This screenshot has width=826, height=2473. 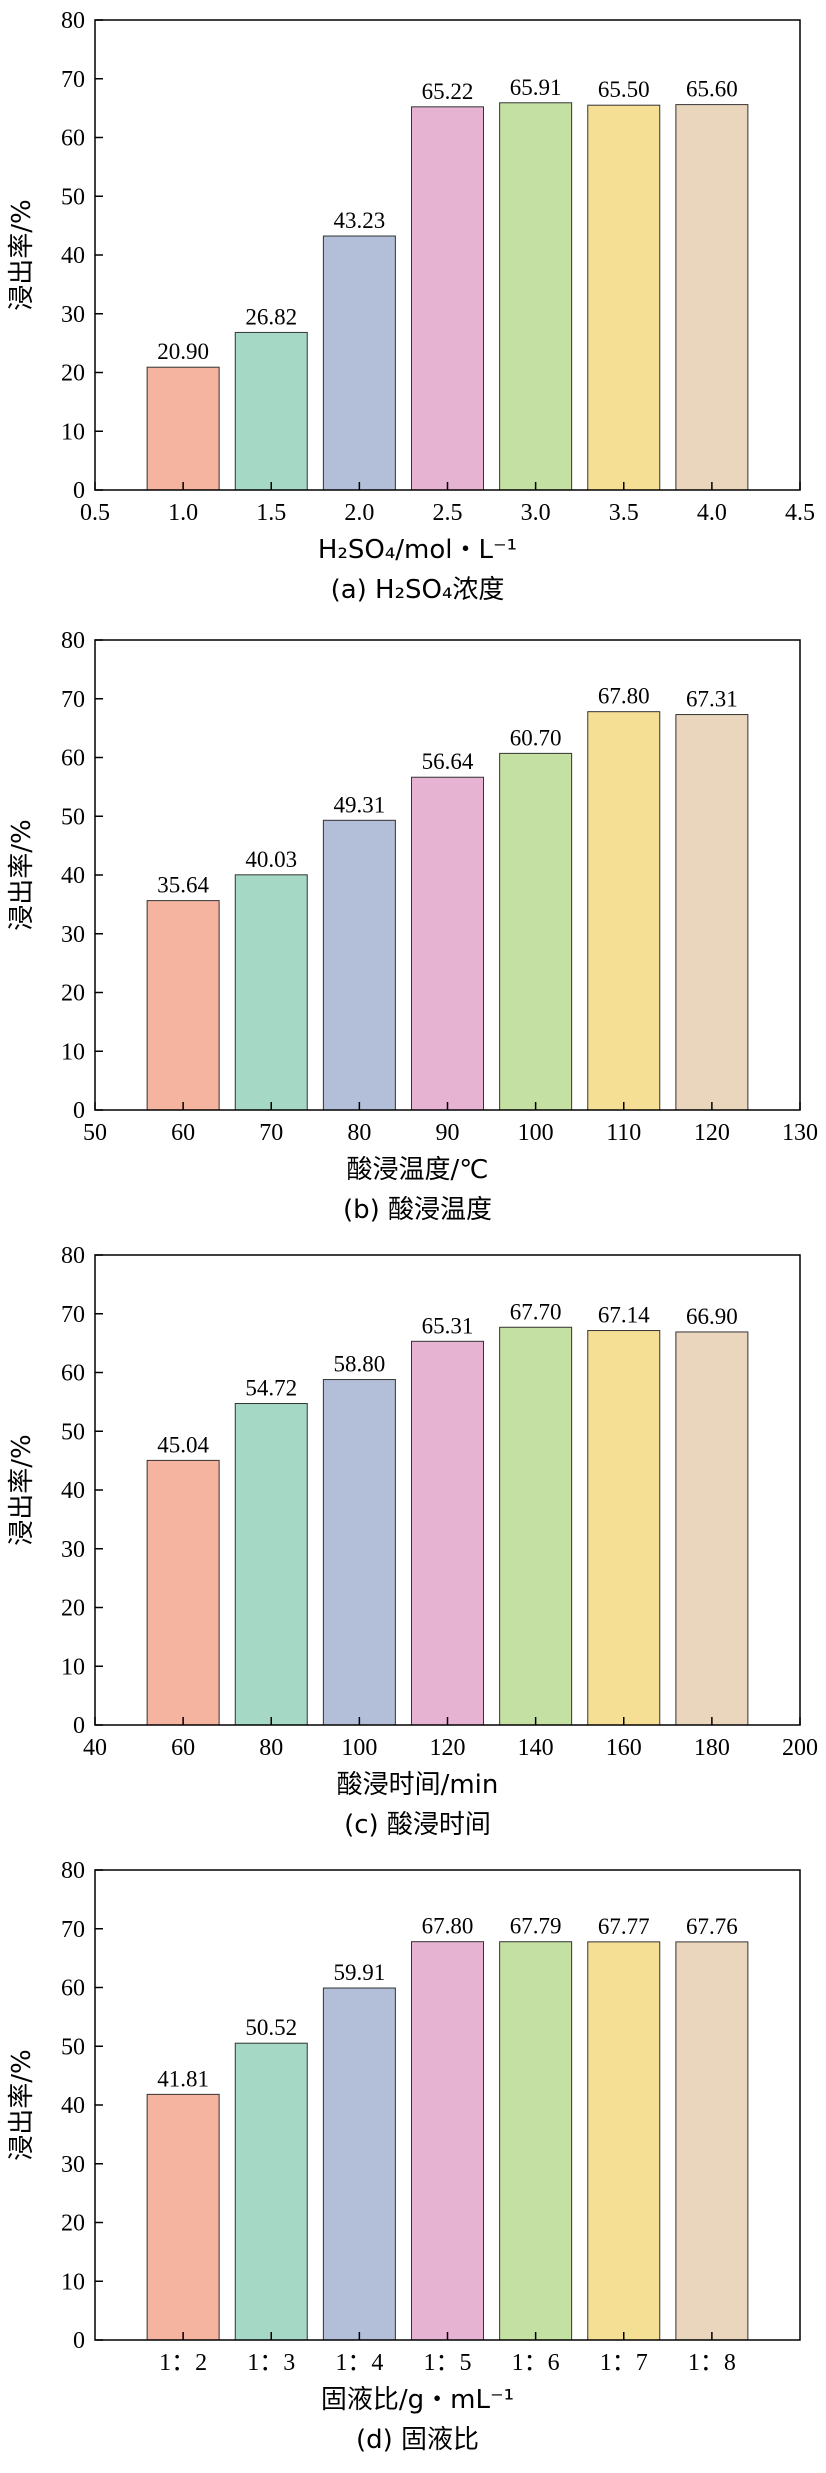 I want to click on x-tick-label: 1：7, so click(x=624, y=2363).